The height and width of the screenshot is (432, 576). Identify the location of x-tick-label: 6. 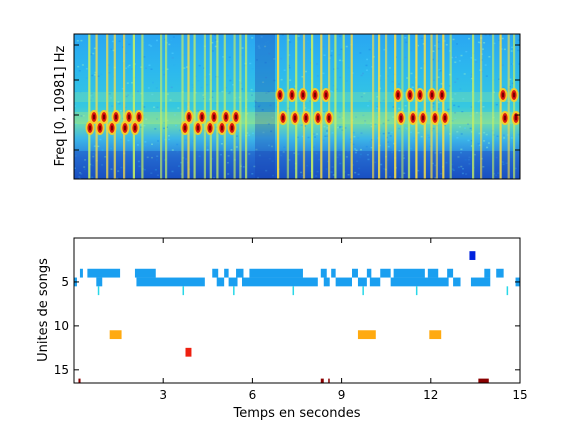
(253, 395).